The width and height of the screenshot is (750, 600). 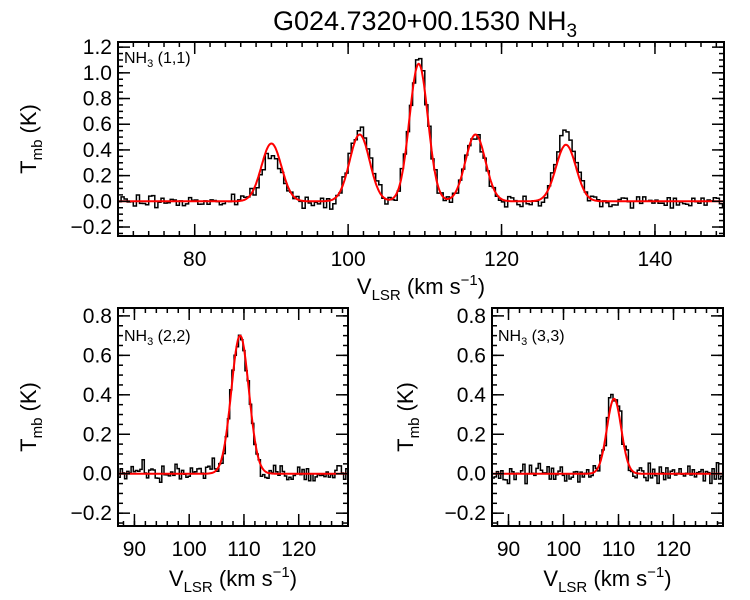 What do you see at coordinates (545, 336) in the screenshot?
I see `panel-label-rest: (3,3)` at bounding box center [545, 336].